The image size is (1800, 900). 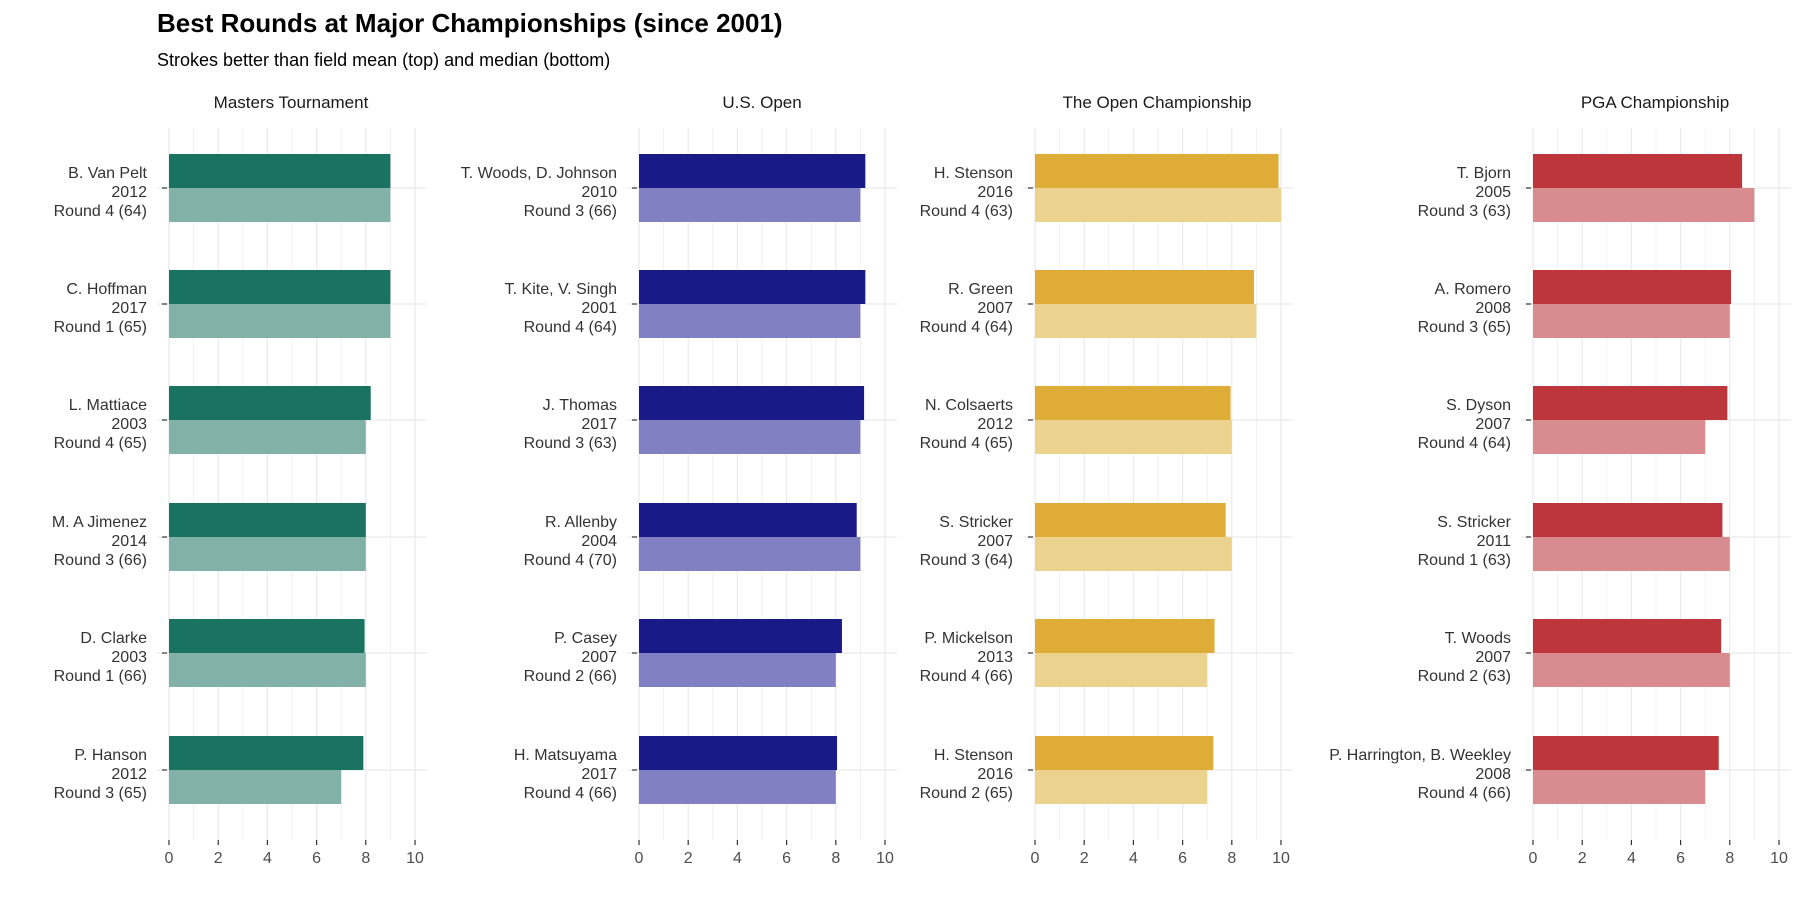 I want to click on y-label-year: 2011, so click(x=1494, y=541).